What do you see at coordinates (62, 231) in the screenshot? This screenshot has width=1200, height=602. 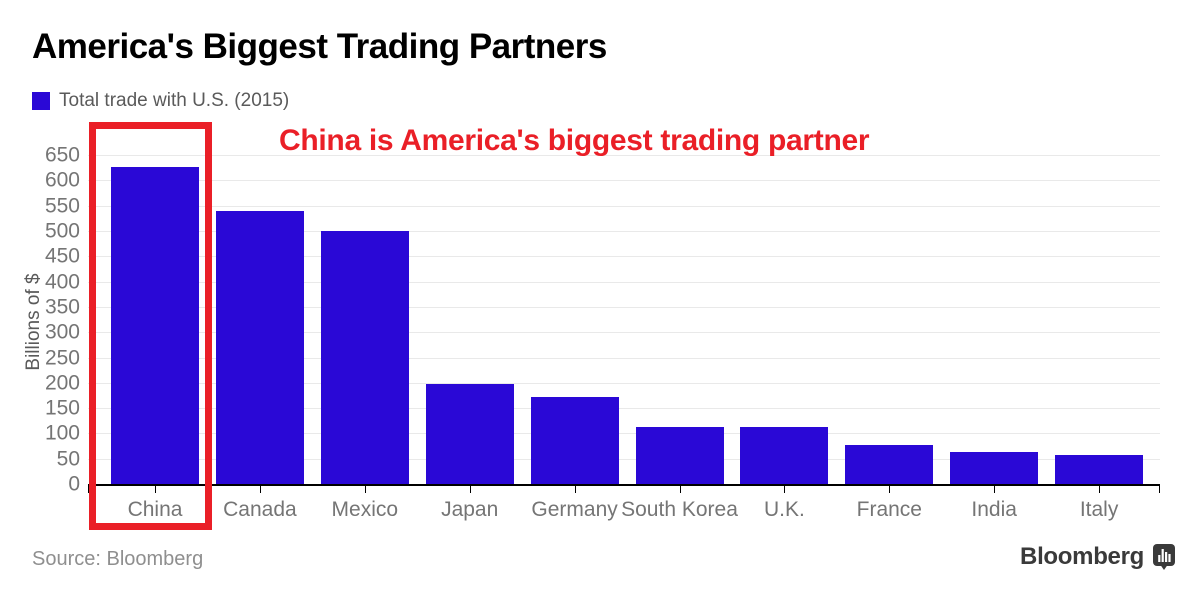 I see `y-tick-label-500: 500` at bounding box center [62, 231].